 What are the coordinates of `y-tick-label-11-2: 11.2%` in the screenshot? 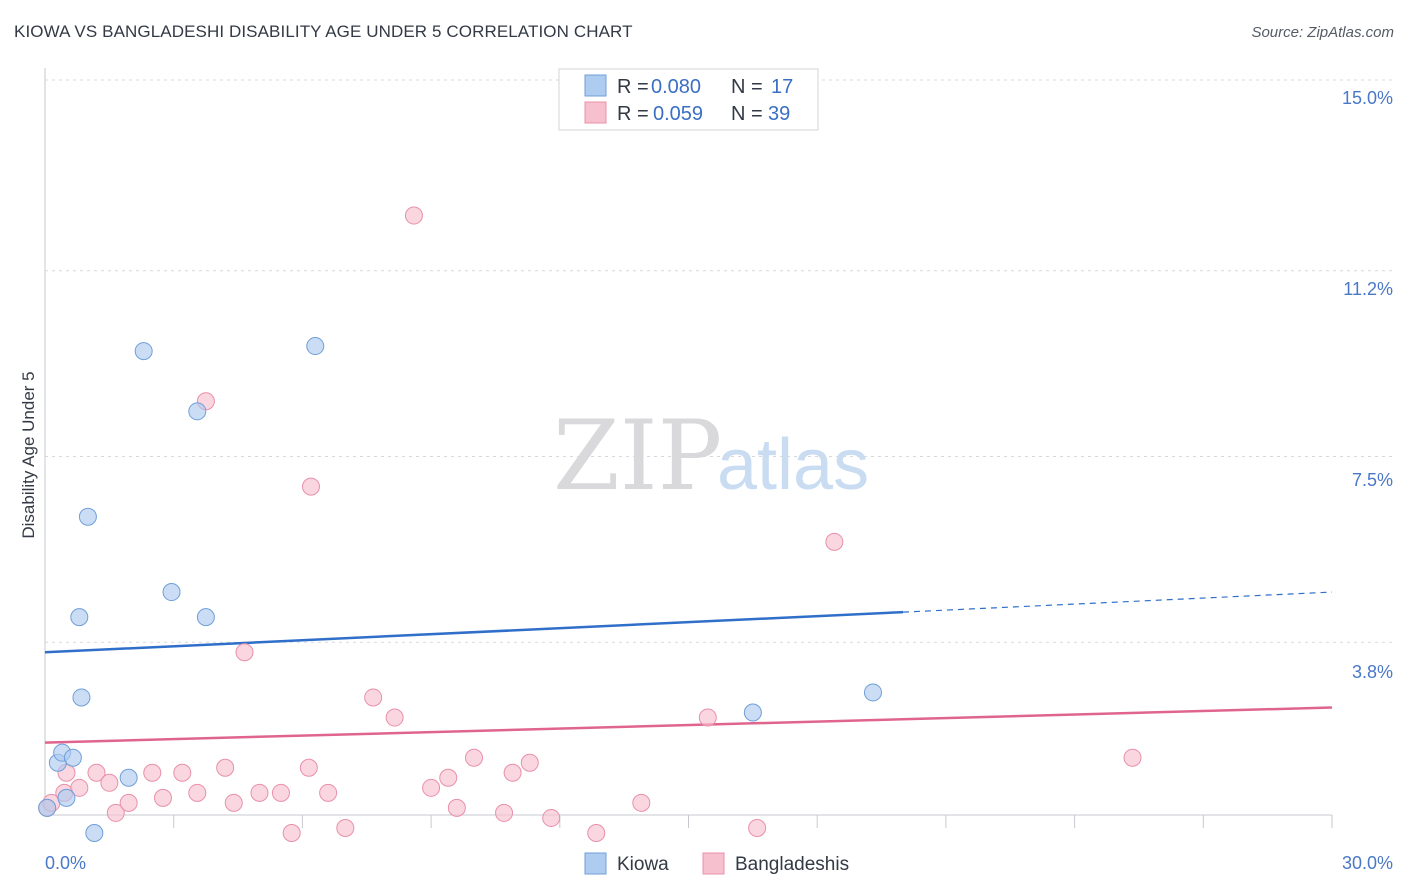 It's located at (1368, 289).